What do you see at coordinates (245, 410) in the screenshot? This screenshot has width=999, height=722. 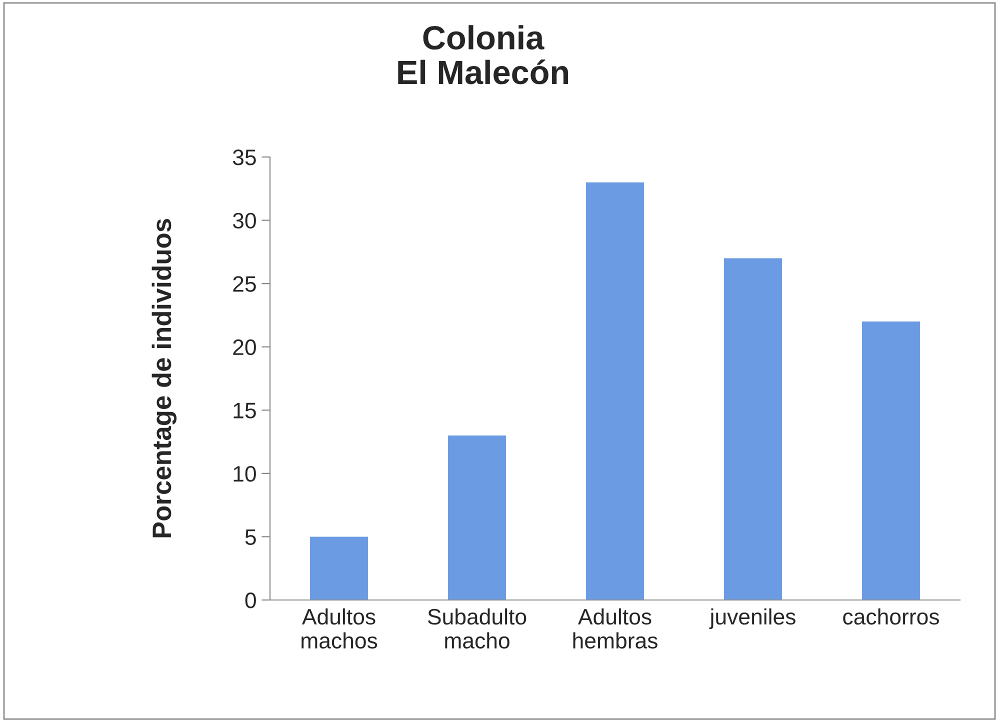 I see `y-tick-label: 15` at bounding box center [245, 410].